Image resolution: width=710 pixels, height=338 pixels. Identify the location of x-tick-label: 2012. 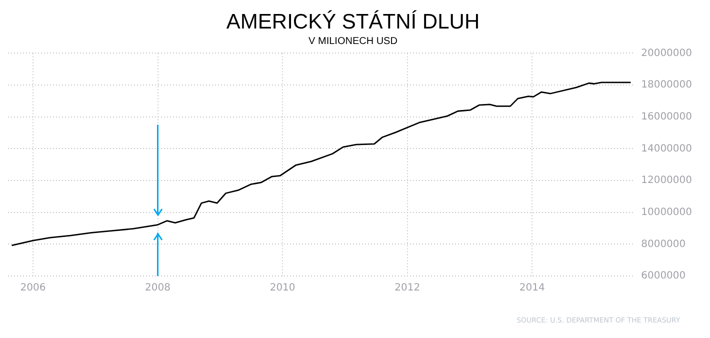
(407, 288).